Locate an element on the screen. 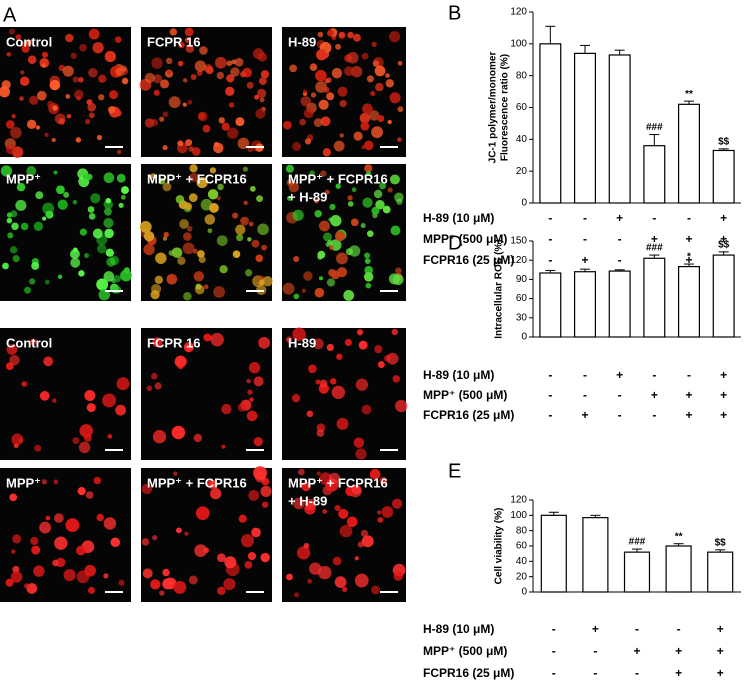  significance-label: $$ is located at coordinates (721, 542).